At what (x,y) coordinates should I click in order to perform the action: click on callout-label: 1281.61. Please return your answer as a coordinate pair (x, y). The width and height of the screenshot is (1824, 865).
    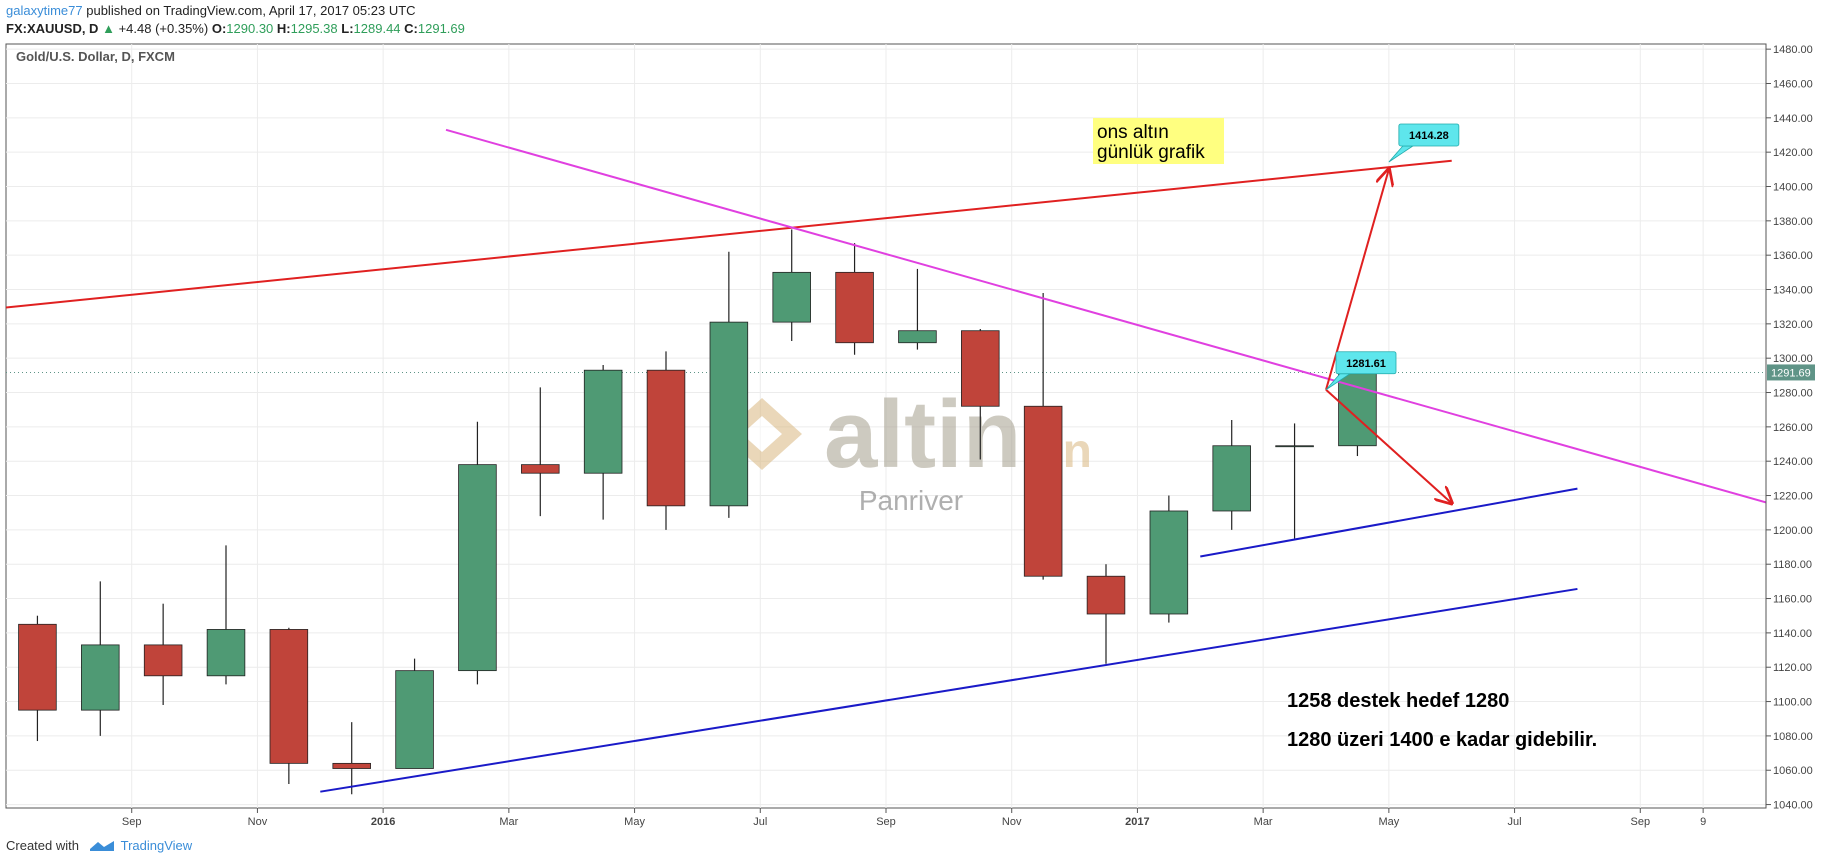
    Looking at the image, I should click on (1366, 364).